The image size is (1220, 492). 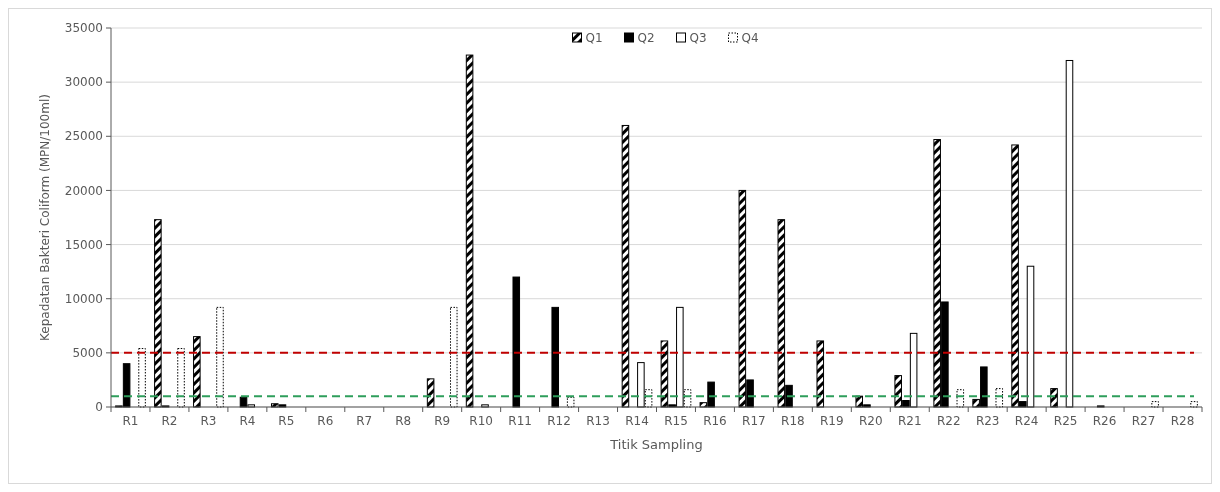 What do you see at coordinates (750, 38) in the screenshot?
I see `legend-label: Q4` at bounding box center [750, 38].